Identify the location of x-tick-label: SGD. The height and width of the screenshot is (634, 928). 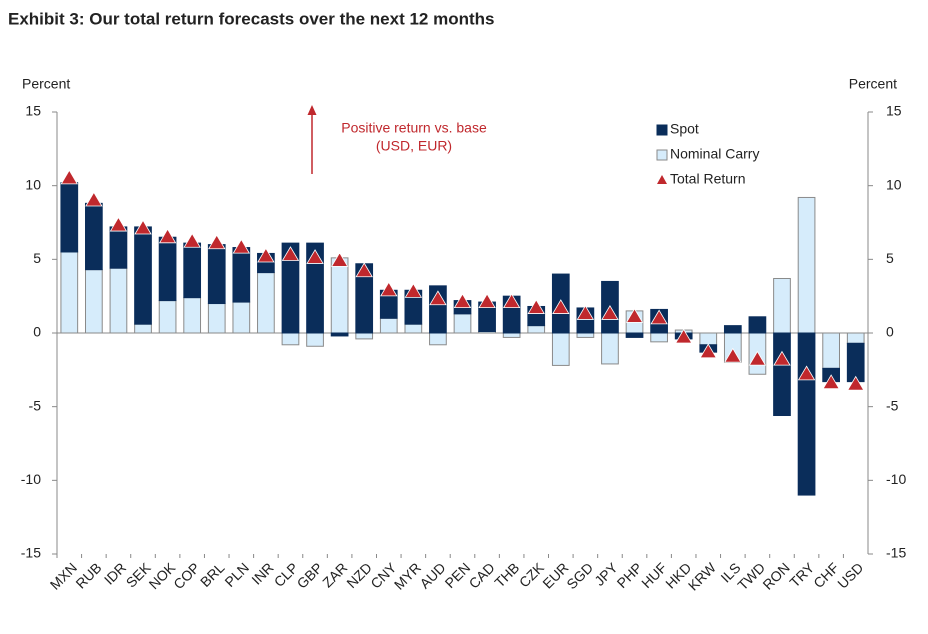
(579, 575).